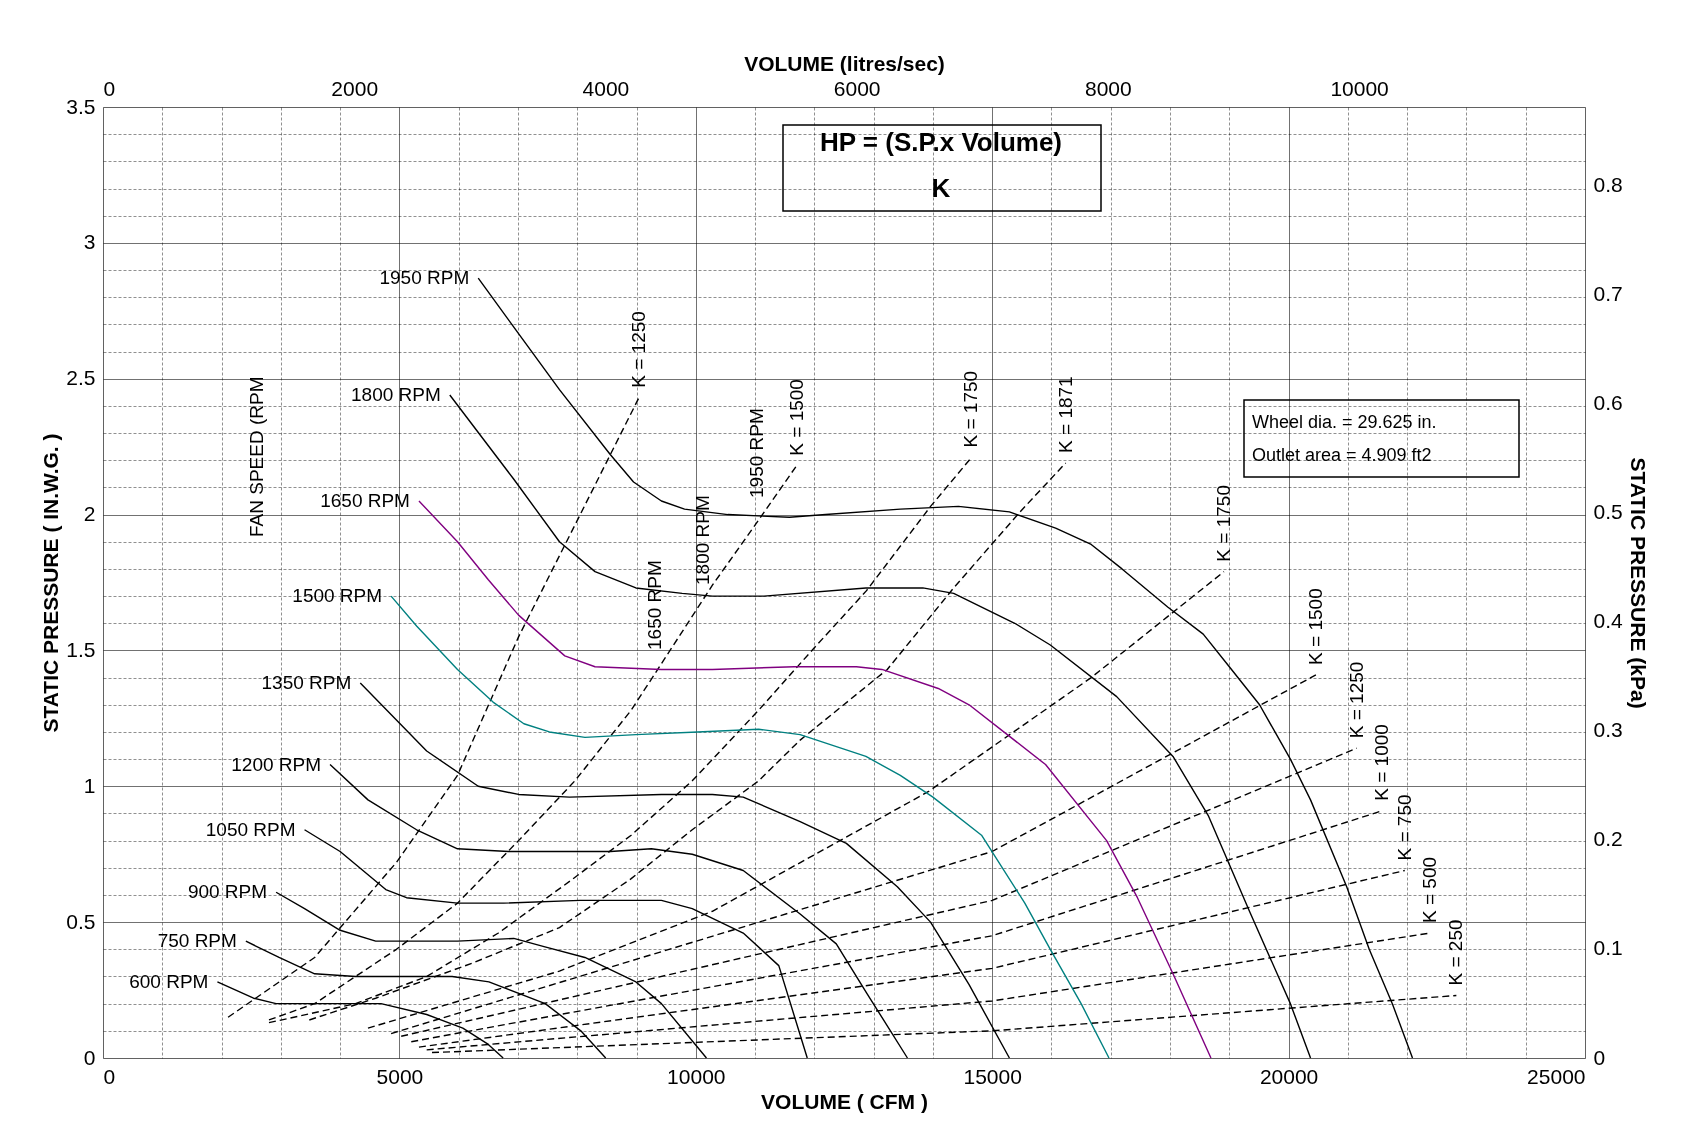 The height and width of the screenshot is (1143, 1696). What do you see at coordinates (256, 456) in the screenshot?
I see `annotation: FAN SPEED (RPM` at bounding box center [256, 456].